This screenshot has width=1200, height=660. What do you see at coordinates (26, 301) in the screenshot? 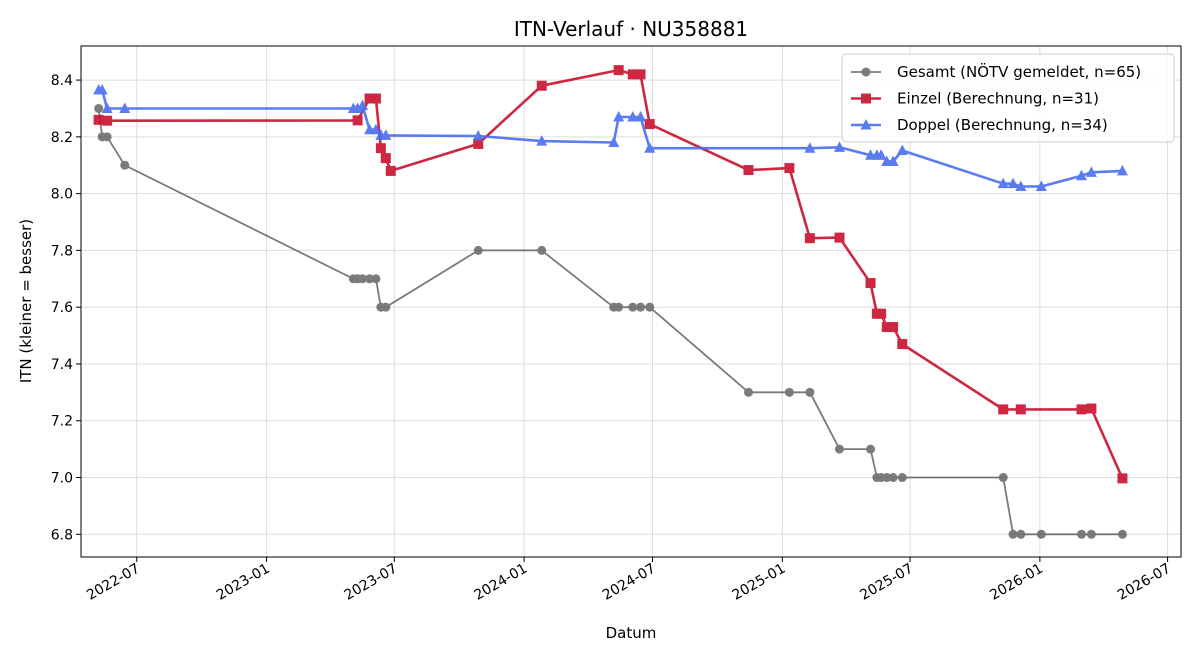
I see `y-axis-label: ITN (kleiner = besser)` at bounding box center [26, 301].